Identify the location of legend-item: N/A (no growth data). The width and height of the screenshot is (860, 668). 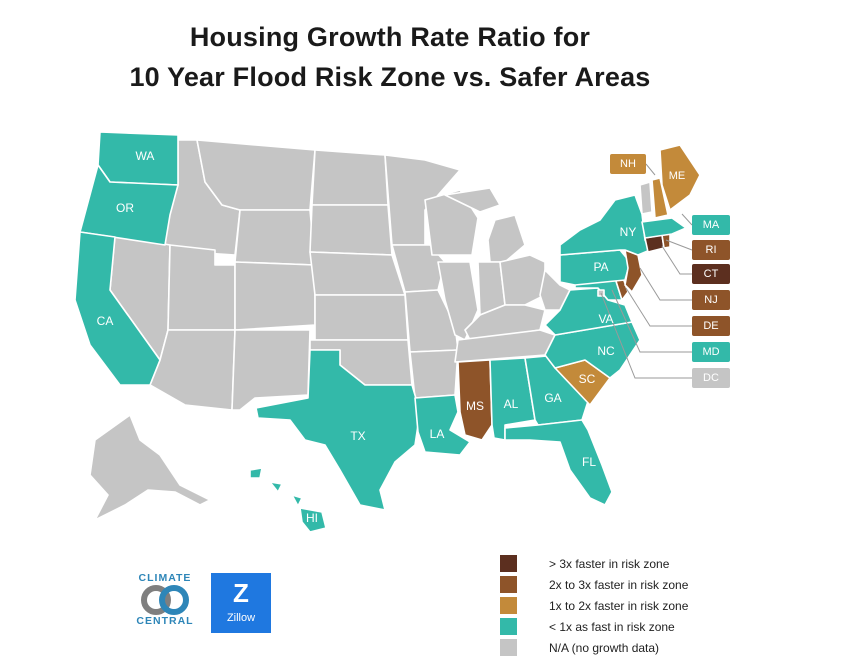
(594, 647).